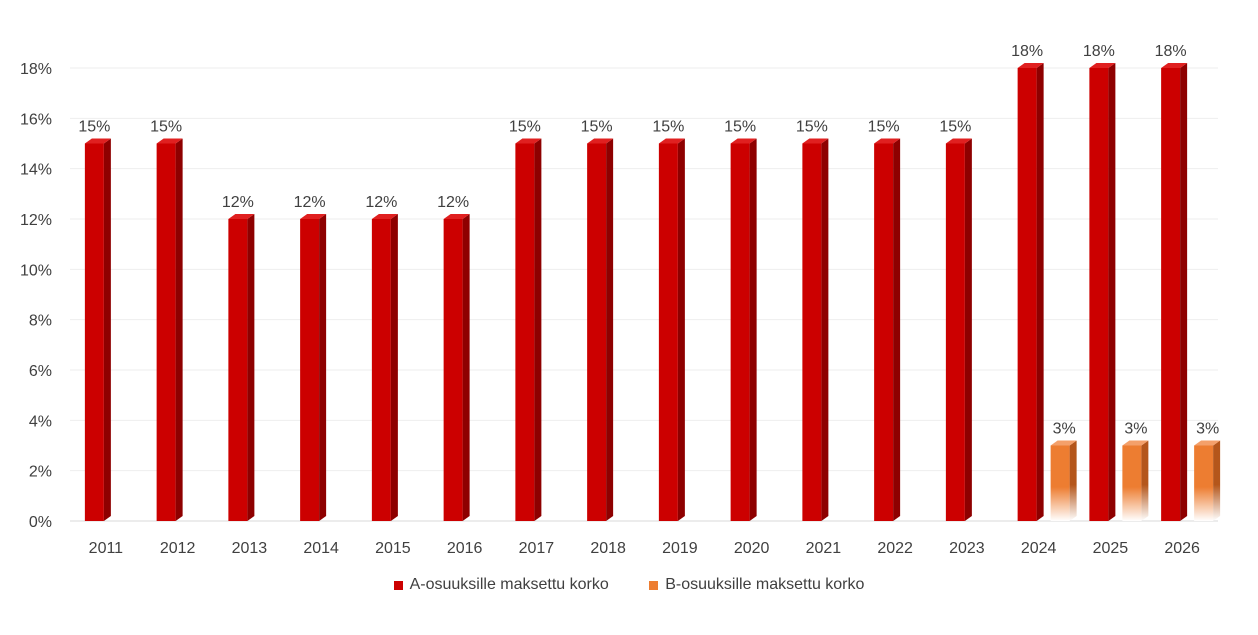  I want to click on x-tick-label: 2011, so click(106, 548).